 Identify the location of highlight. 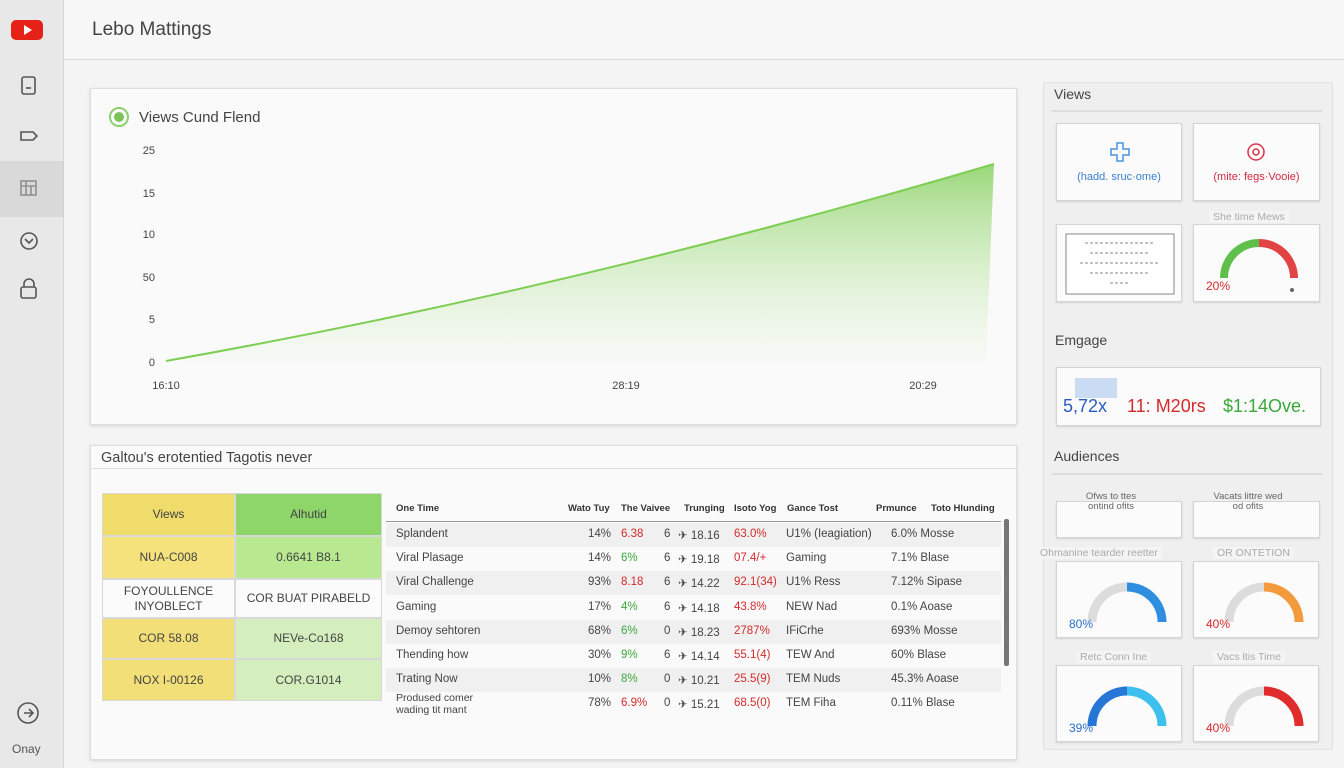
(1096, 388).